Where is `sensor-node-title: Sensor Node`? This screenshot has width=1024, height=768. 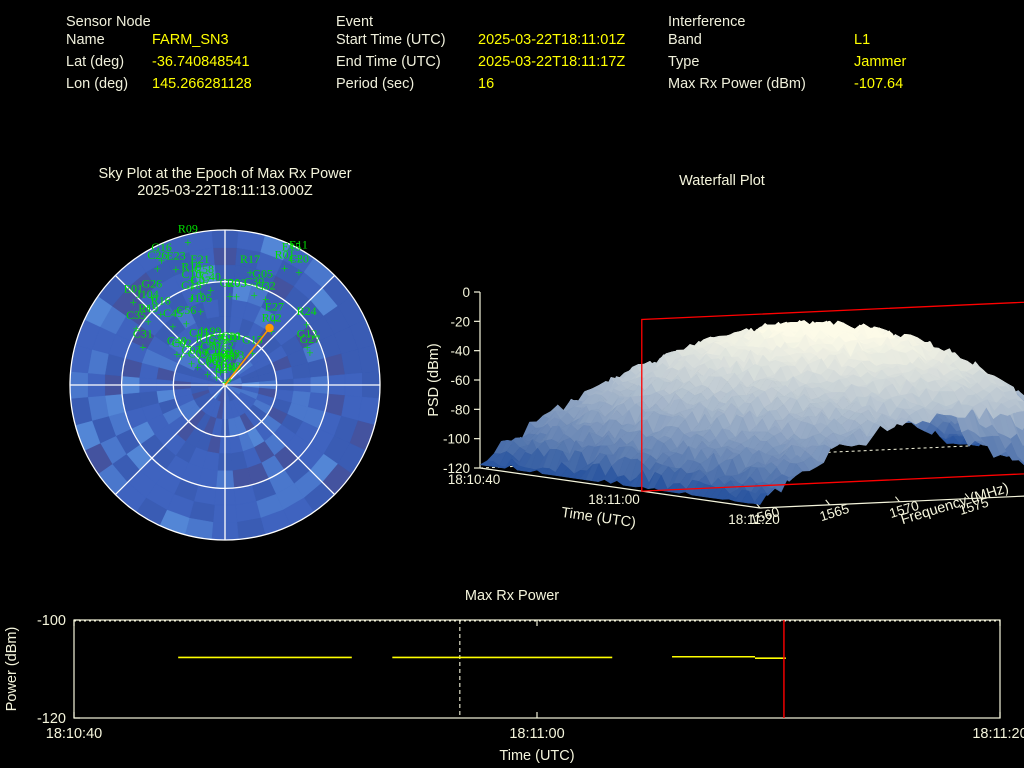 sensor-node-title: Sensor Node is located at coordinates (108, 22).